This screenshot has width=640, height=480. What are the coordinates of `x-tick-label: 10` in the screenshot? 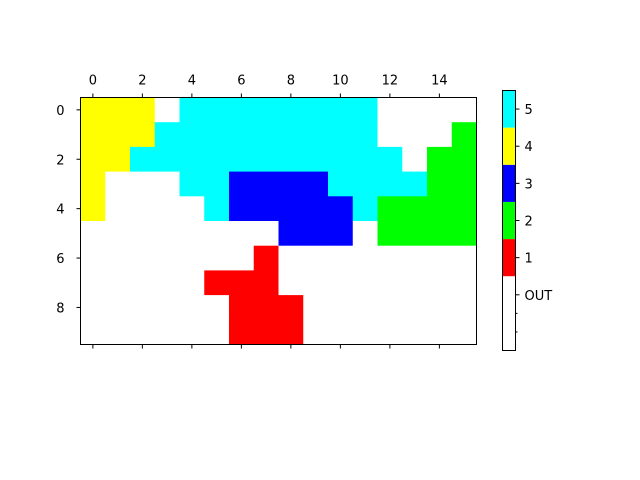 It's located at (340, 81).